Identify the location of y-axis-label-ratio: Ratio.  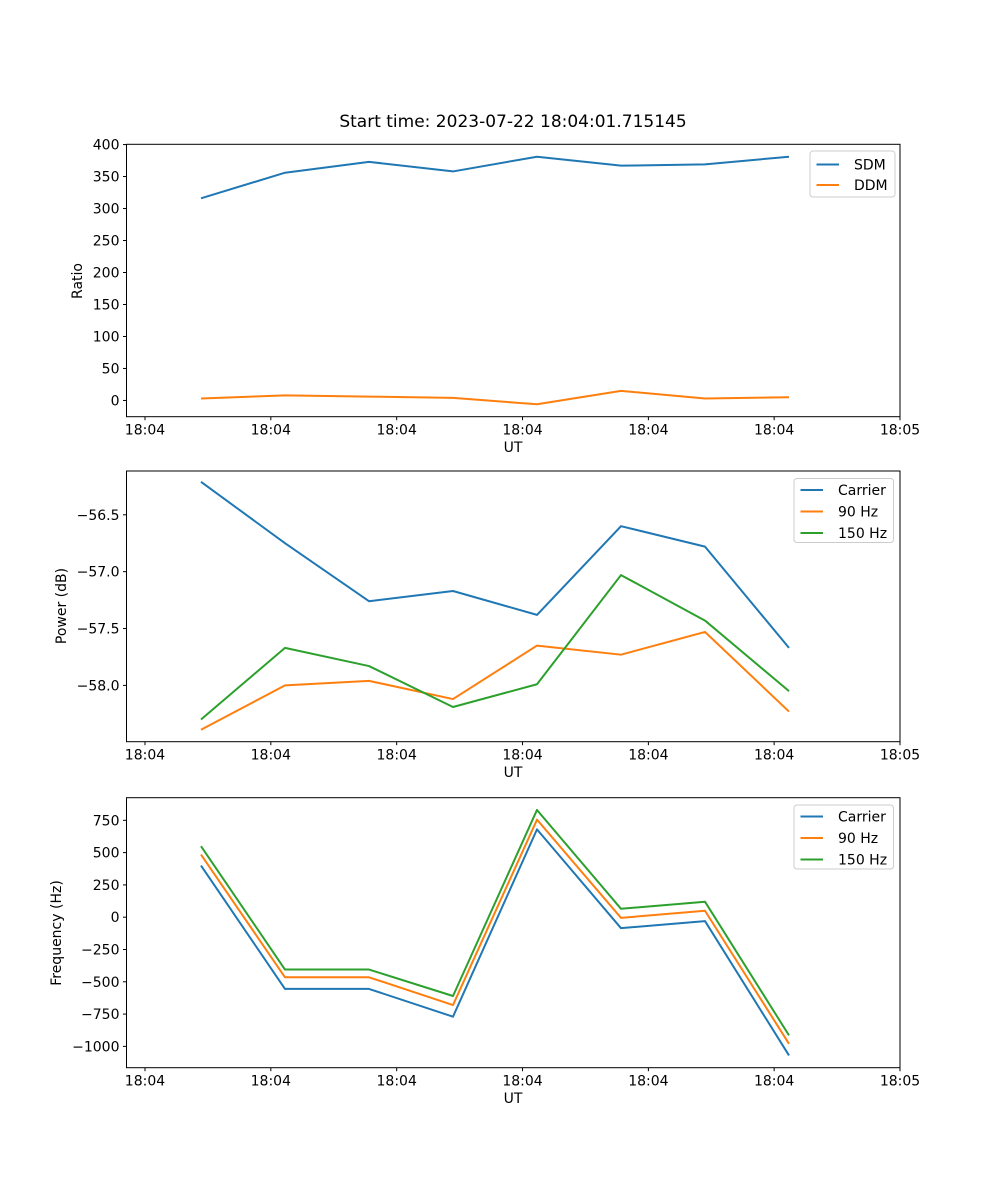
(78, 281).